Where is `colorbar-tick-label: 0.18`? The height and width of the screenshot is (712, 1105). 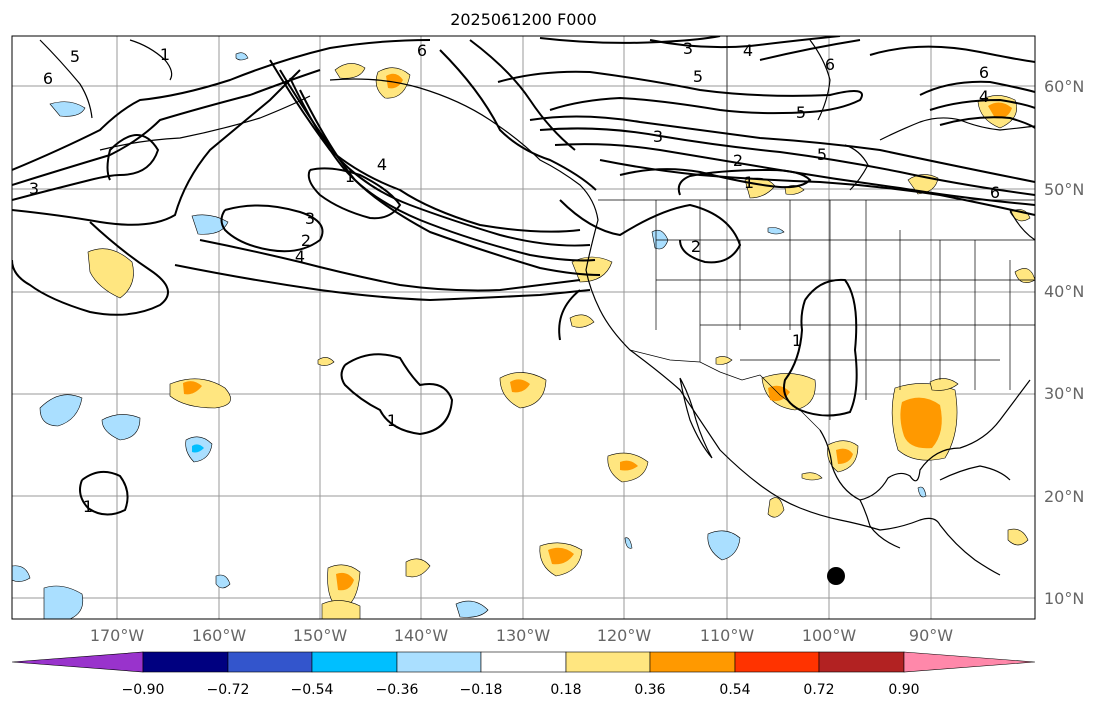 colorbar-tick-label: 0.18 is located at coordinates (566, 690).